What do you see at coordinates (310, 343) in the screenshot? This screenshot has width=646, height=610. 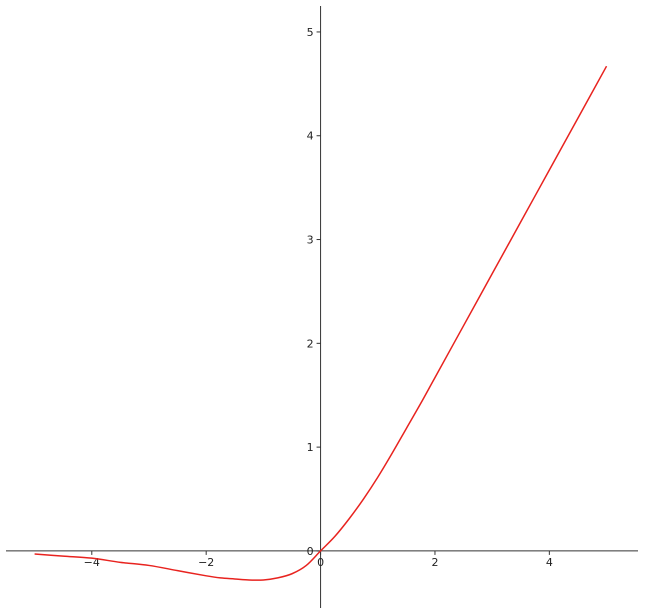 I see `y-tick-label: 2` at bounding box center [310, 343].